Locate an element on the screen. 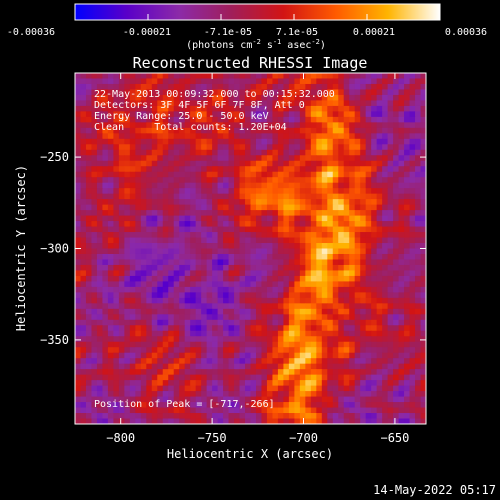 The image size is (500, 500). colorbar-tick-label: -0.00036 is located at coordinates (31, 32).